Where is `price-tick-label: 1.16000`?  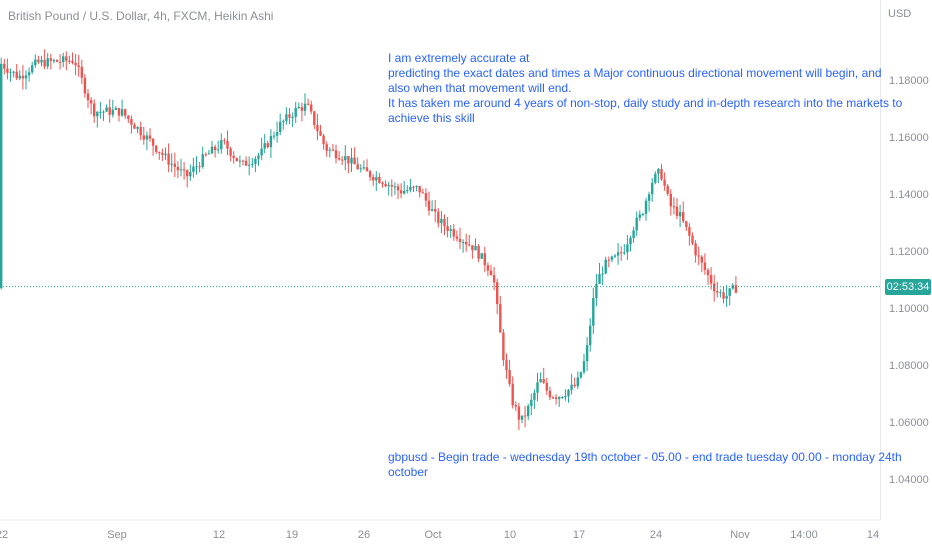 price-tick-label: 1.16000 is located at coordinates (909, 138).